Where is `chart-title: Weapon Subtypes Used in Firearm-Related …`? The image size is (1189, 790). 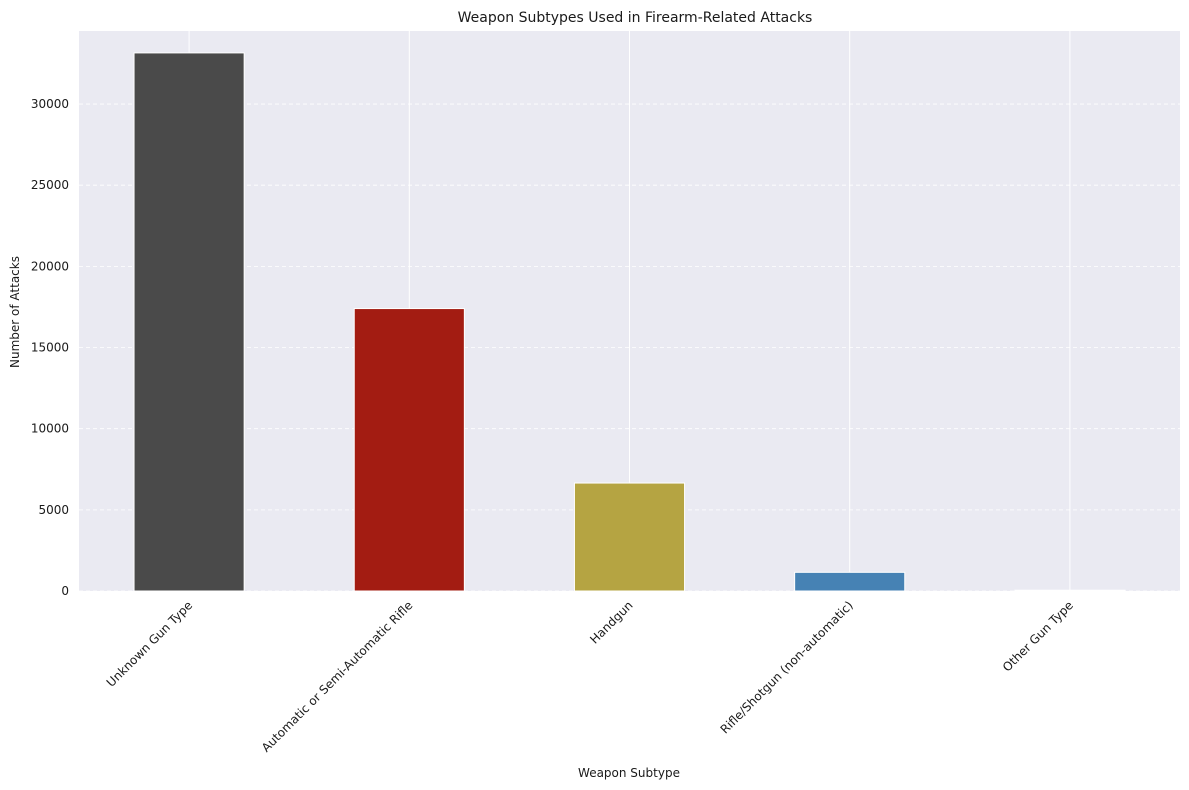
chart-title: Weapon Subtypes Used in Firearm-Related … is located at coordinates (635, 18).